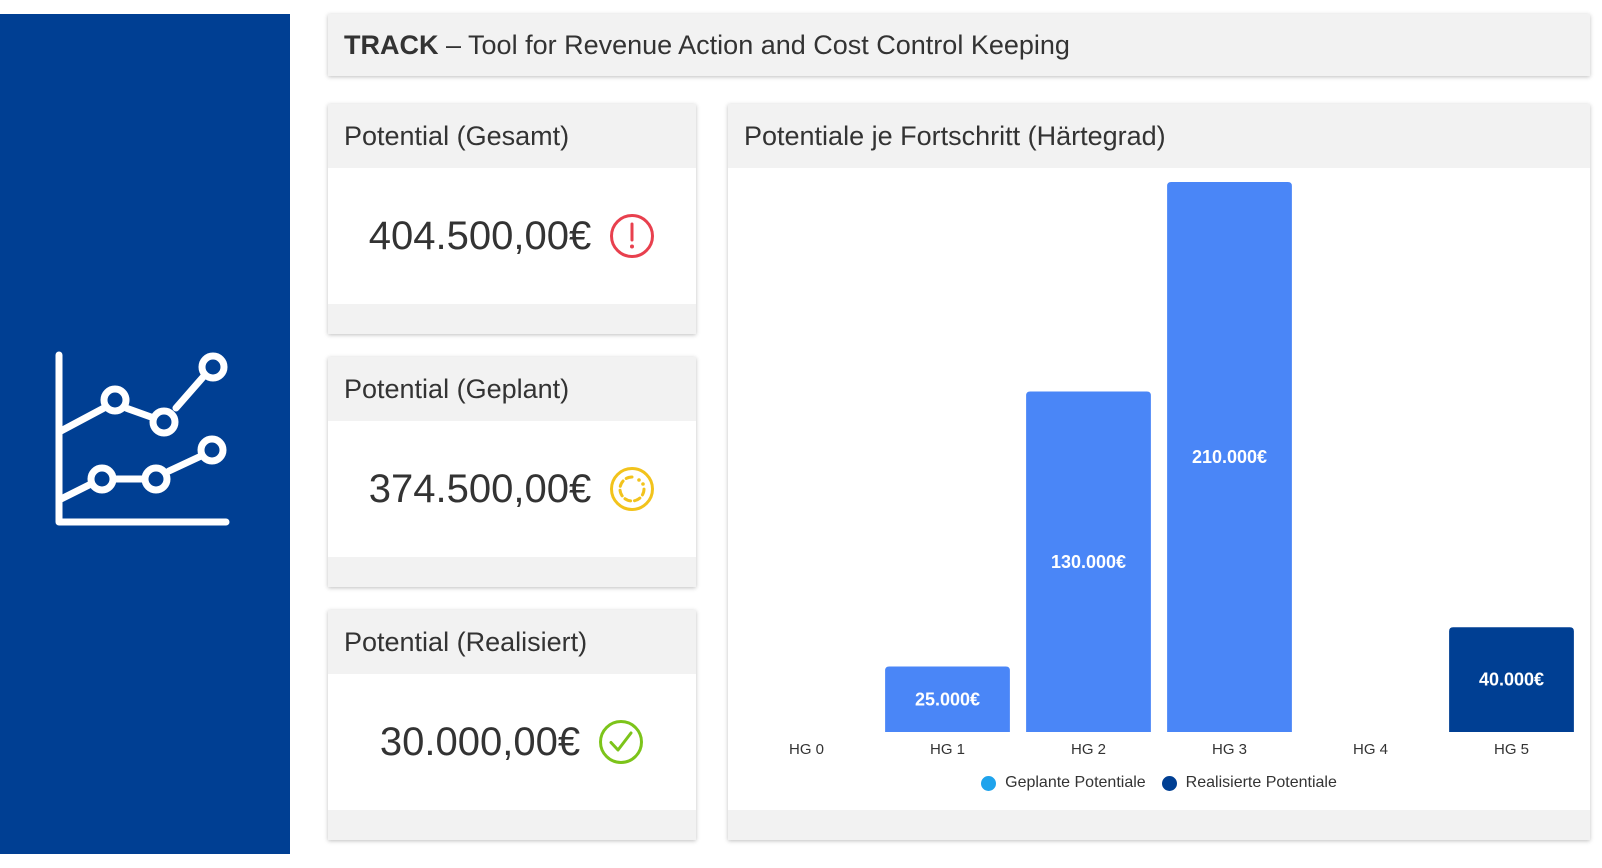 The image size is (1602, 868). I want to click on kpi-body-geplant: 374.500,00€, so click(512, 489).